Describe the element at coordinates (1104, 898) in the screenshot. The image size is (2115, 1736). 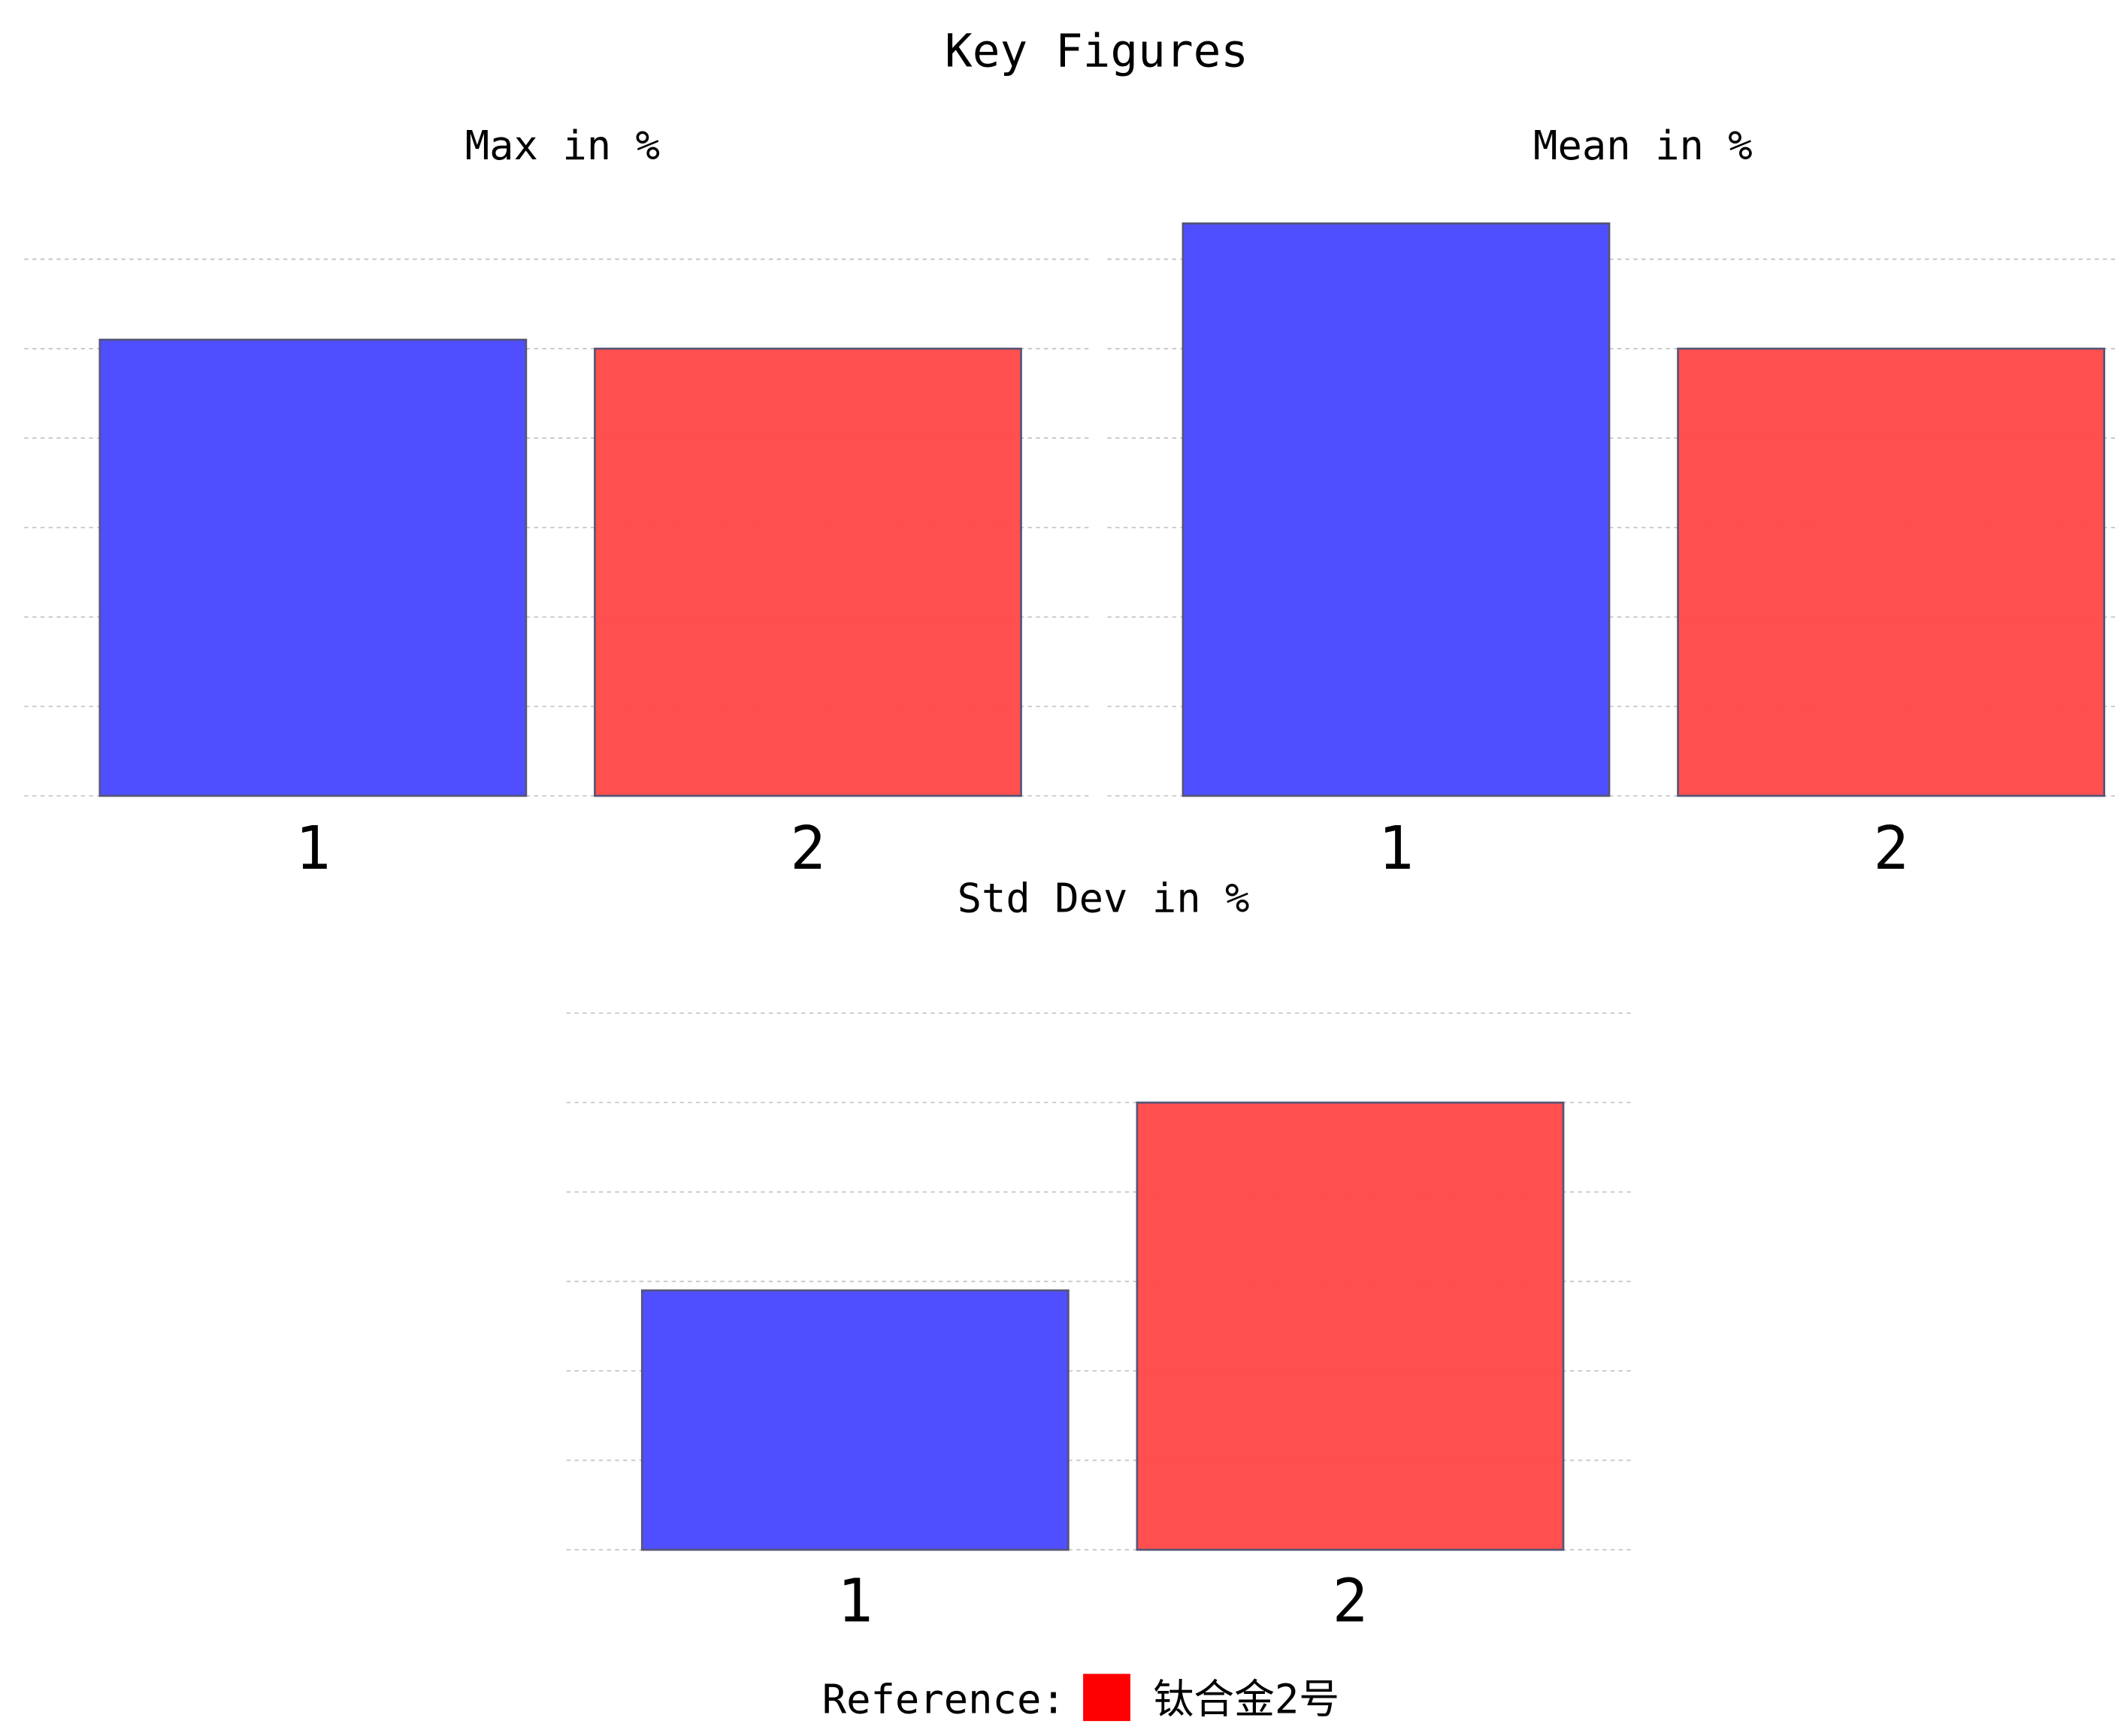
I see `chart-subtitle: Std Dev in %` at that location.